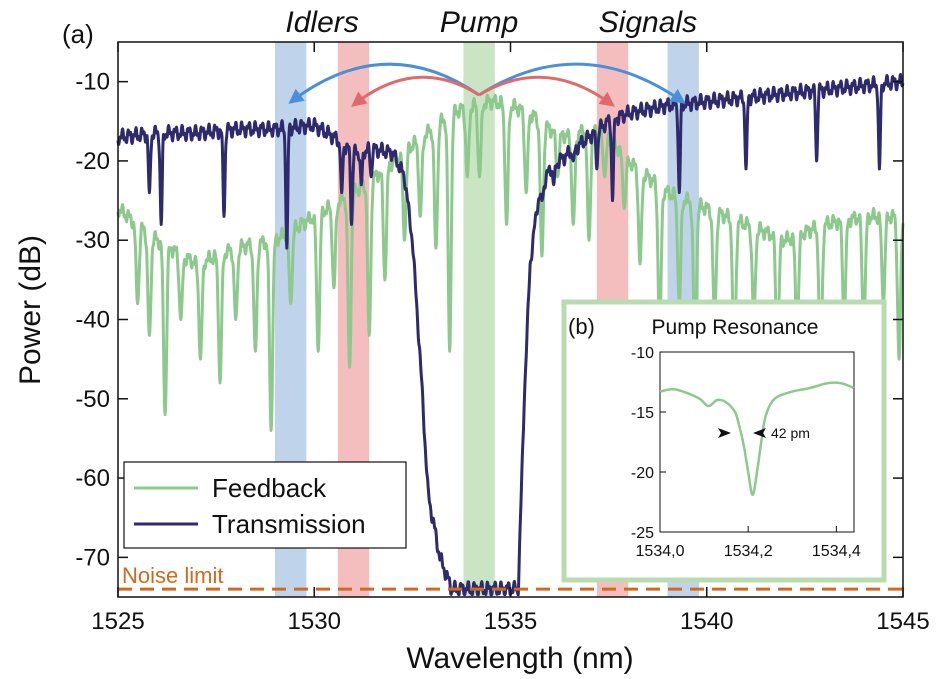  Describe the element at coordinates (92, 320) in the screenshot. I see `y-tick-label-3: -40` at that location.